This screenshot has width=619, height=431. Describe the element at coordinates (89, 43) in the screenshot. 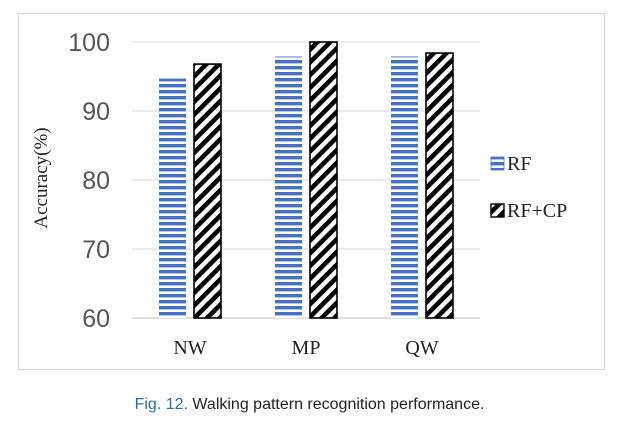

I see `y-tick-label: 100` at that location.